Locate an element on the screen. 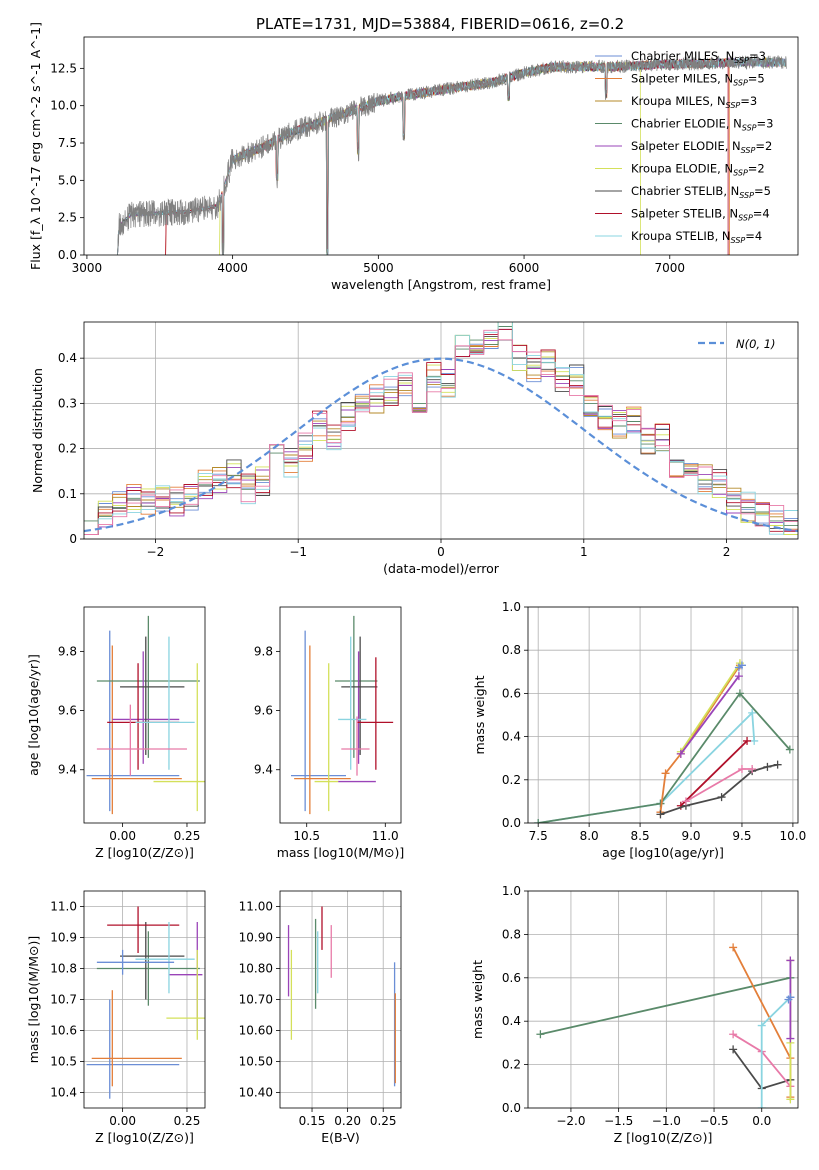 The width and height of the screenshot is (819, 1170). weight-series-salpeter_stelib is located at coordinates (714, 773).